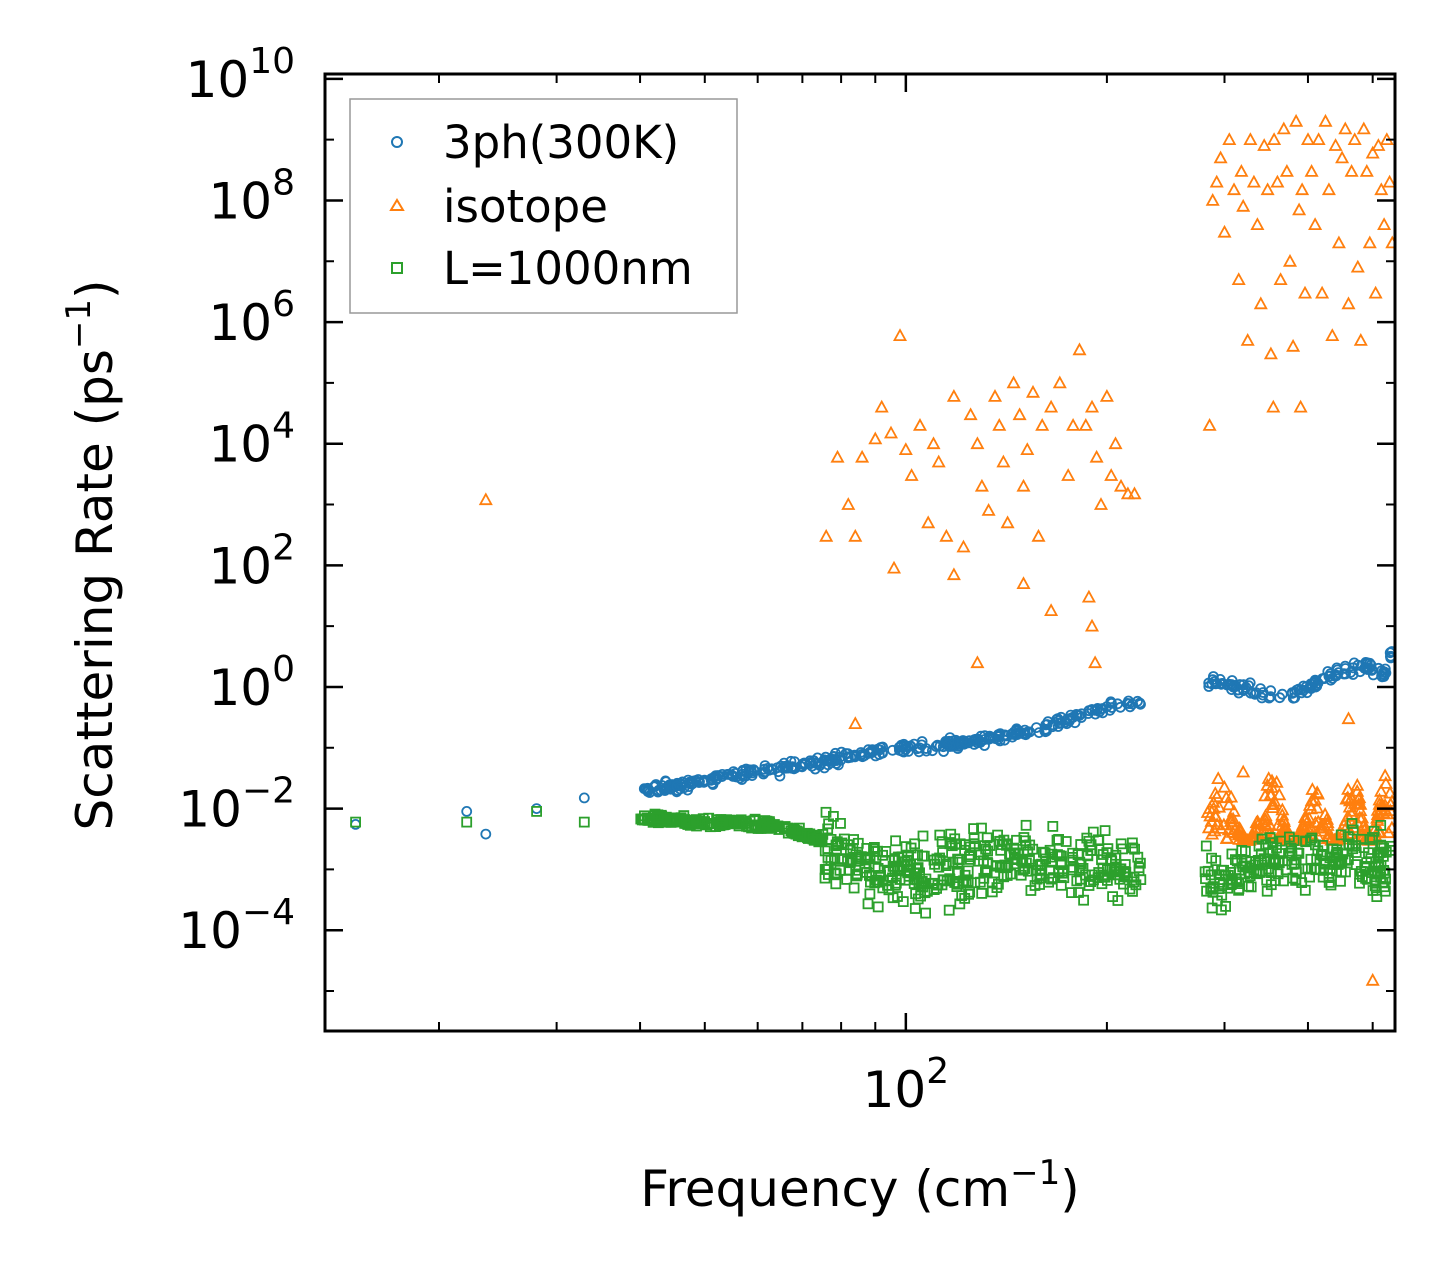 Image resolution: width=1455 pixels, height=1281 pixels. Describe the element at coordinates (240, 75) in the screenshot. I see `y-tick-label: 1010` at that location.